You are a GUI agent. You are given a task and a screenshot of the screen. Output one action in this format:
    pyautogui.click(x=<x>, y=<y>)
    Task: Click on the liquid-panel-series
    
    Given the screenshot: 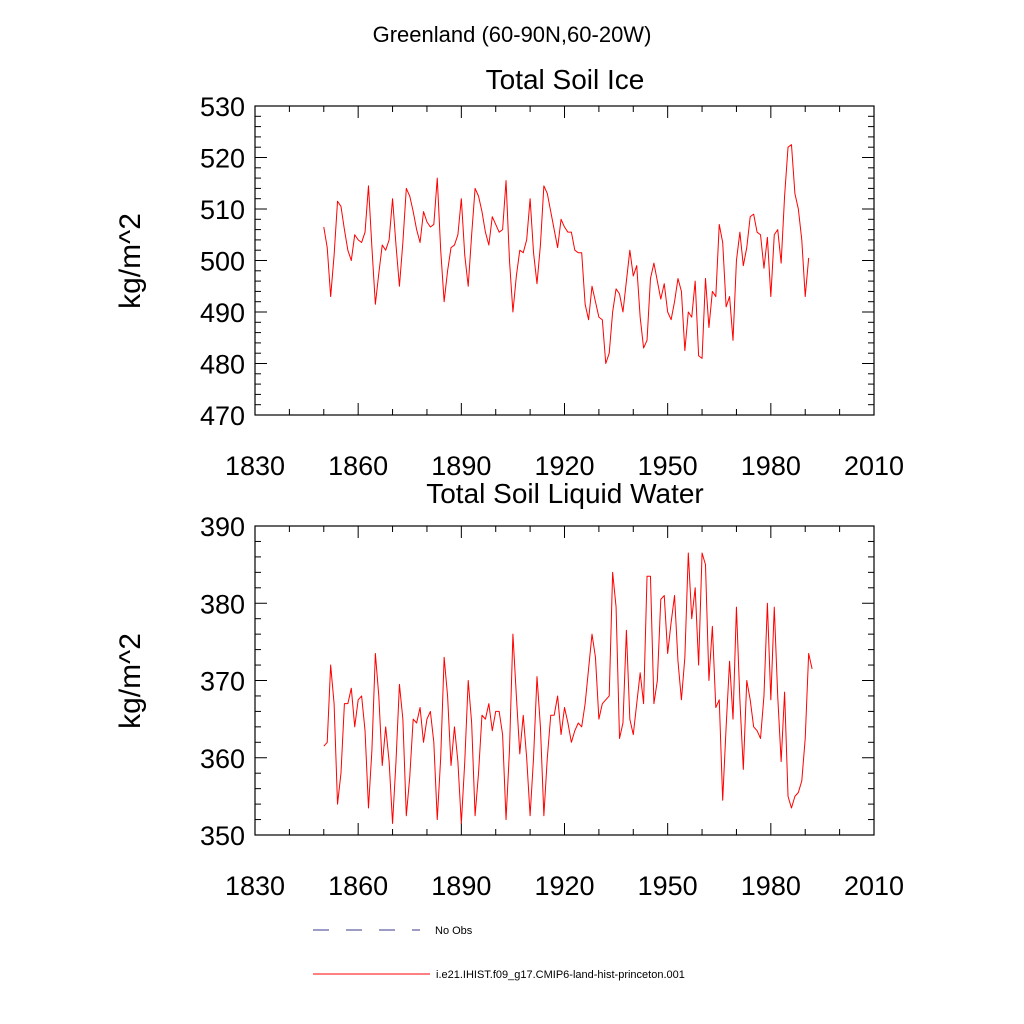 What is the action you would take?
    pyautogui.click(x=568, y=688)
    